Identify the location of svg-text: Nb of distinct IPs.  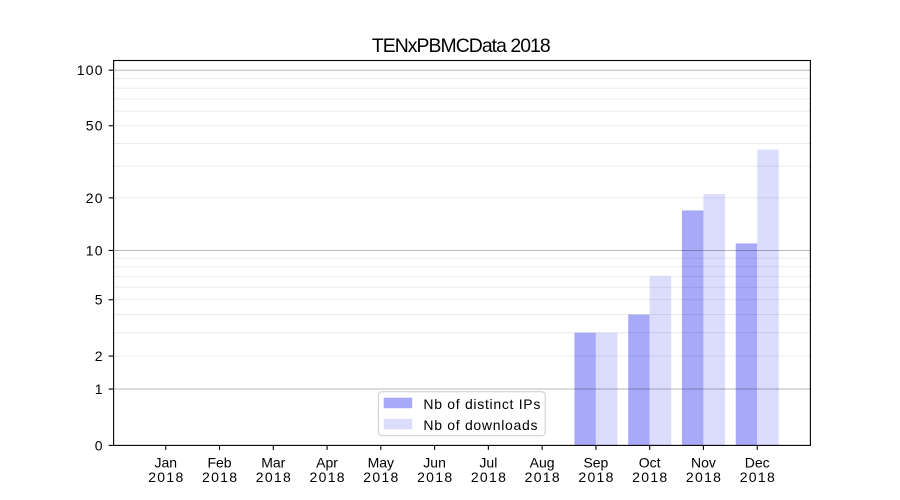
(482, 404).